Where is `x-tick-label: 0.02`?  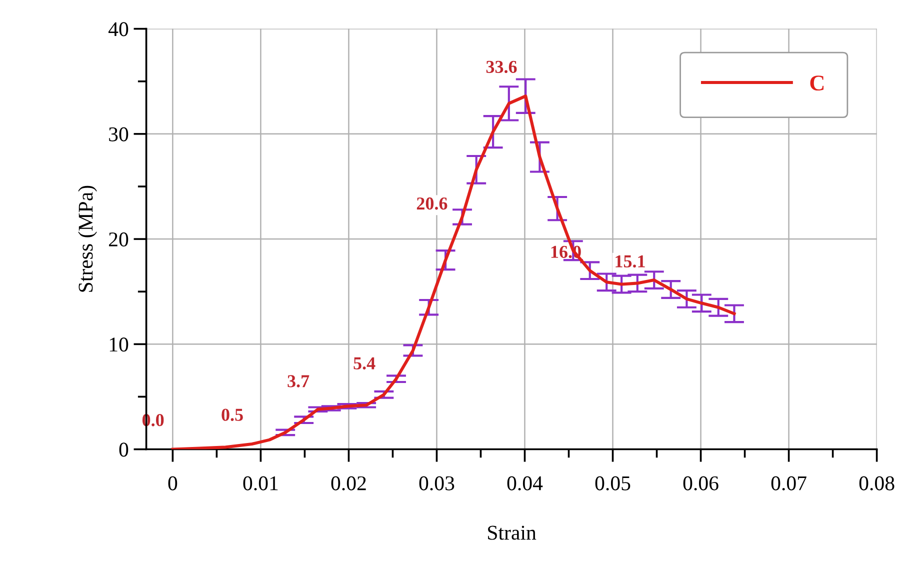 x-tick-label: 0.02 is located at coordinates (348, 483).